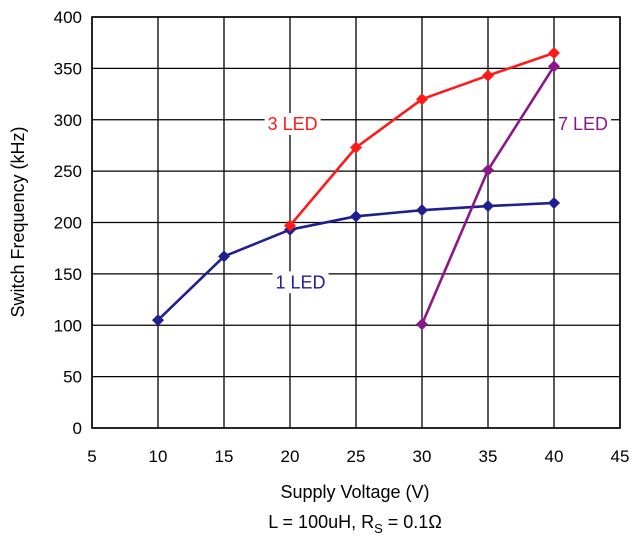  What do you see at coordinates (77, 428) in the screenshot?
I see `y-tick-label: 0` at bounding box center [77, 428].